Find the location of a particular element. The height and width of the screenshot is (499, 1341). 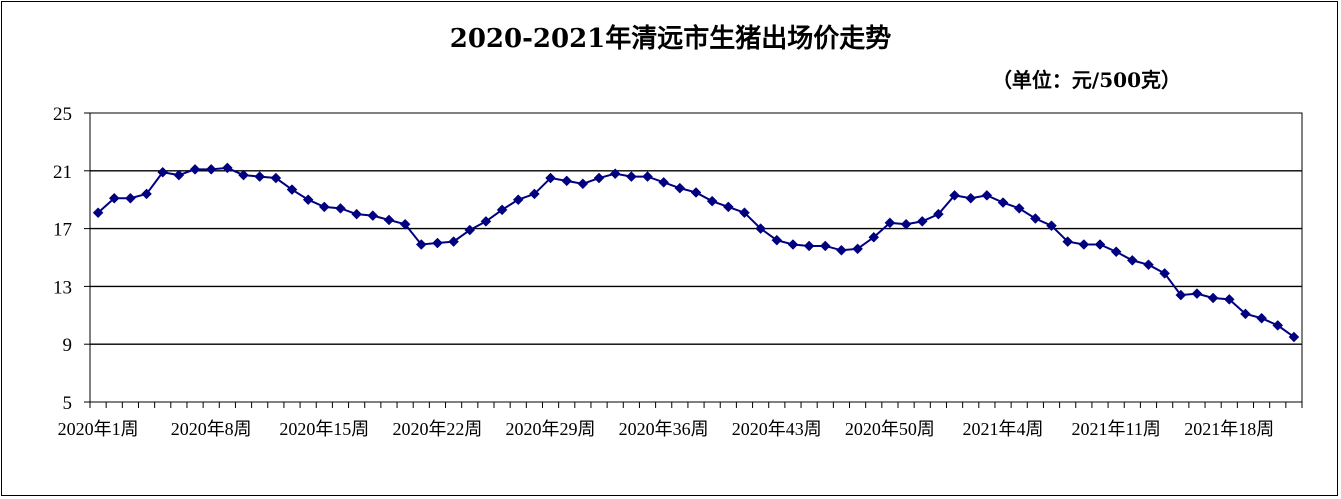

x-tick-label: 2020年1周 is located at coordinates (98, 429).